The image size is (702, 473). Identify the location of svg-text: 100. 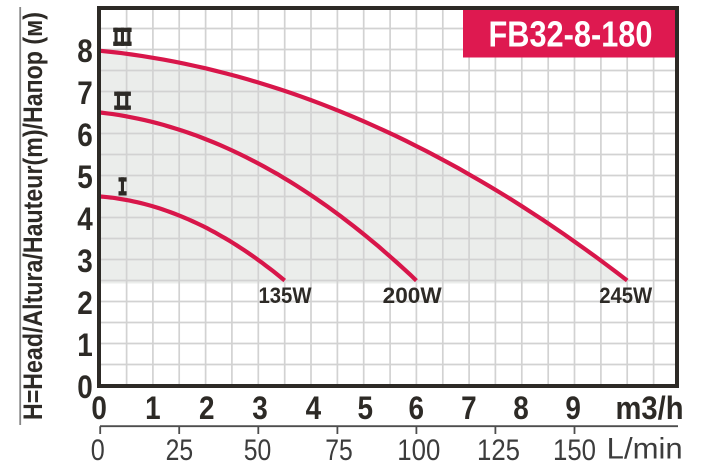
(418, 450).